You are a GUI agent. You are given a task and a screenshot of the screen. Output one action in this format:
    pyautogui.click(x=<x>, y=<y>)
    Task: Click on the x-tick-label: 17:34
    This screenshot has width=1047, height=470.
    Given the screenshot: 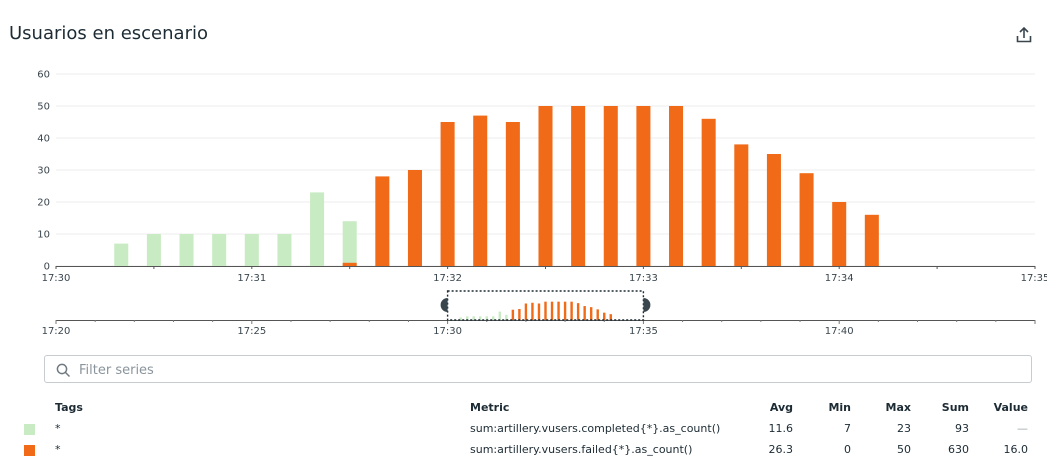 What is the action you would take?
    pyautogui.click(x=839, y=278)
    